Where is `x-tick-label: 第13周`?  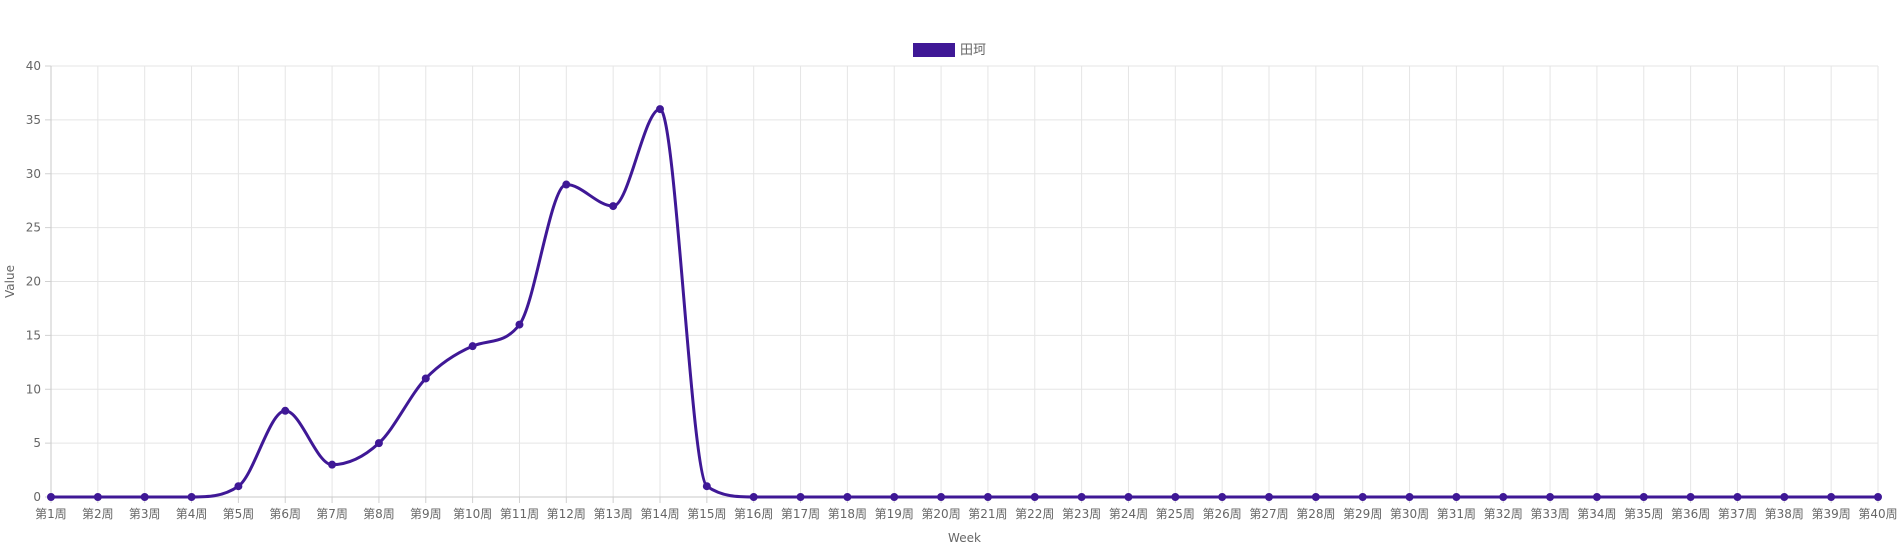 x-tick-label: 第13周 is located at coordinates (613, 514).